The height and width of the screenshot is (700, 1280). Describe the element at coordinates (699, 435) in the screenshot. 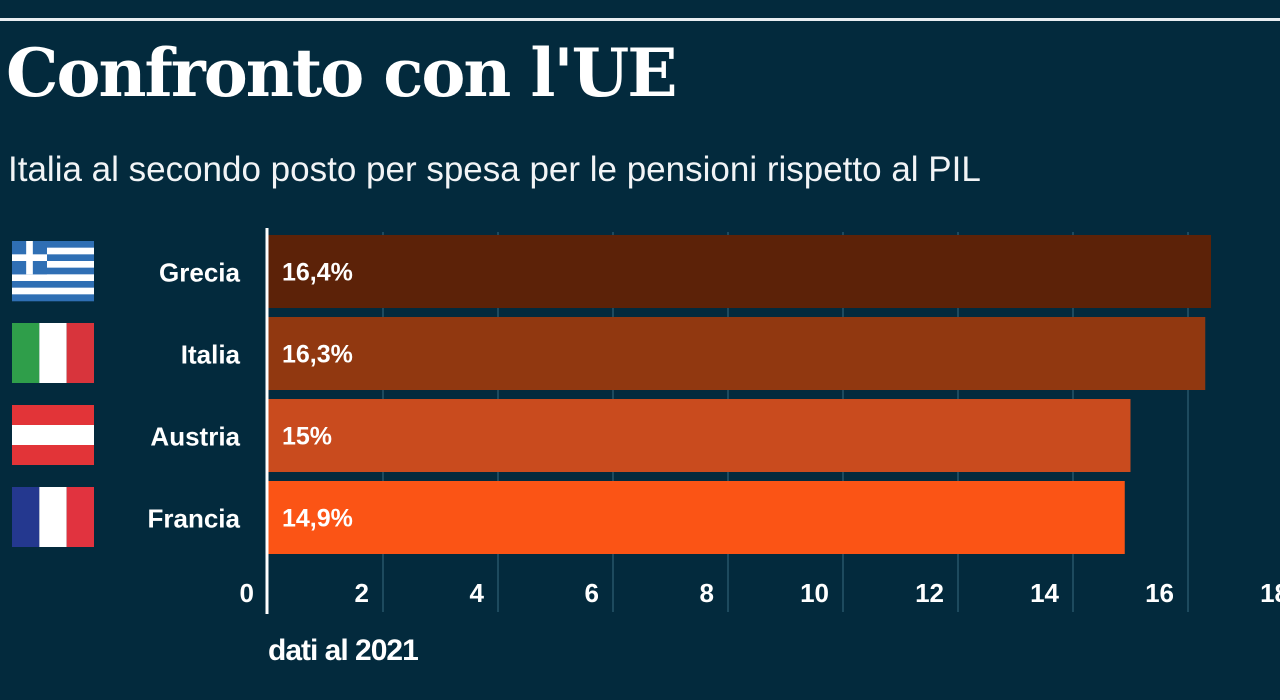

I see `bar-austria` at that location.